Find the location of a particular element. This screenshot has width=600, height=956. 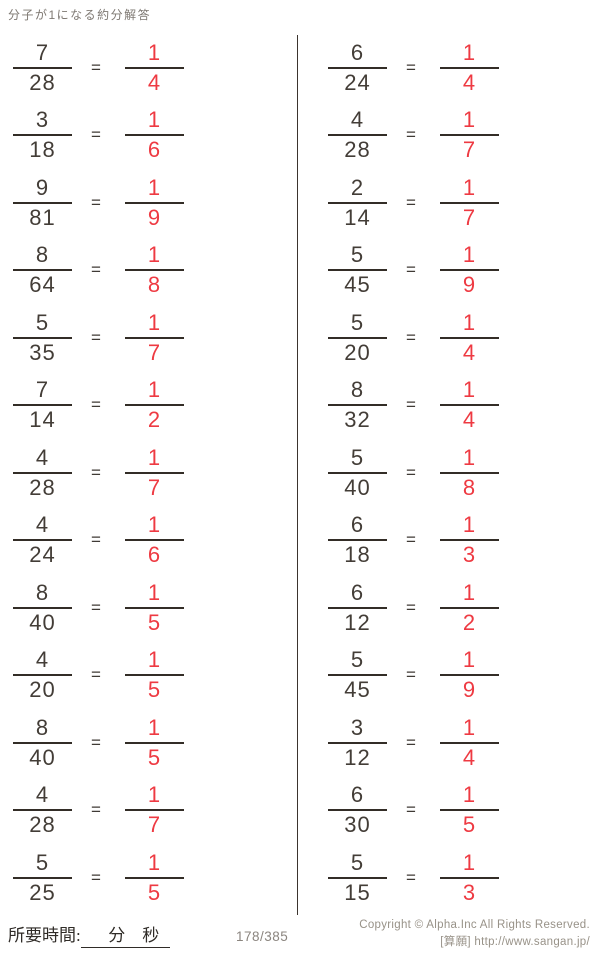

problem-fraction: 8 64 is located at coordinates (42, 270).